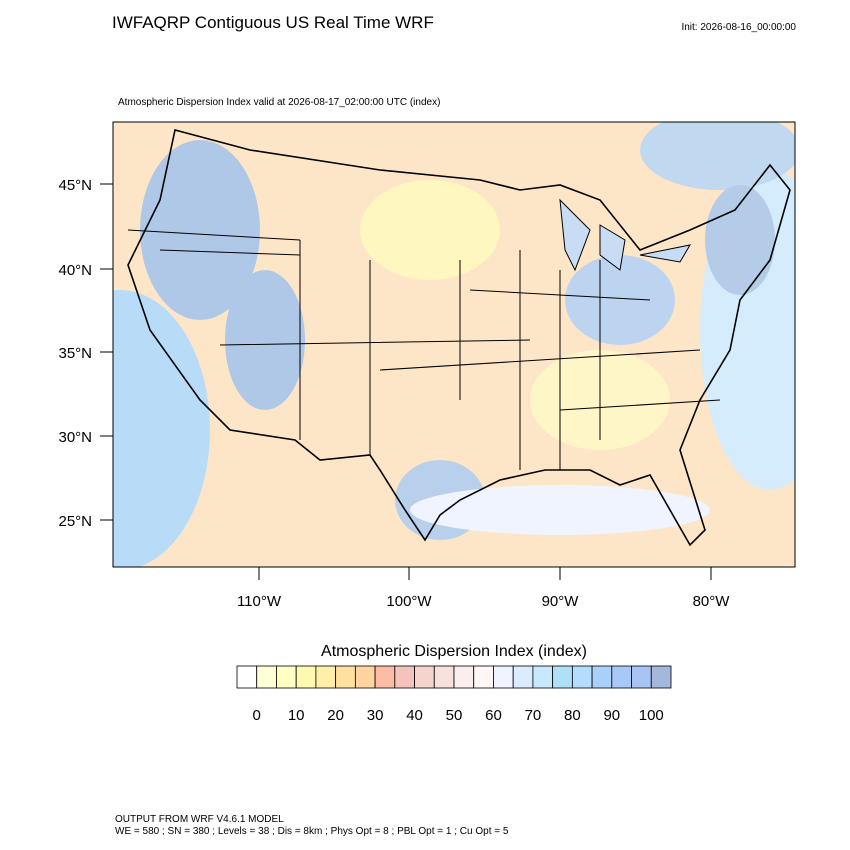 The width and height of the screenshot is (850, 850). I want to click on init-time: Init: 2026-08-16_00:00:00, so click(738, 27).